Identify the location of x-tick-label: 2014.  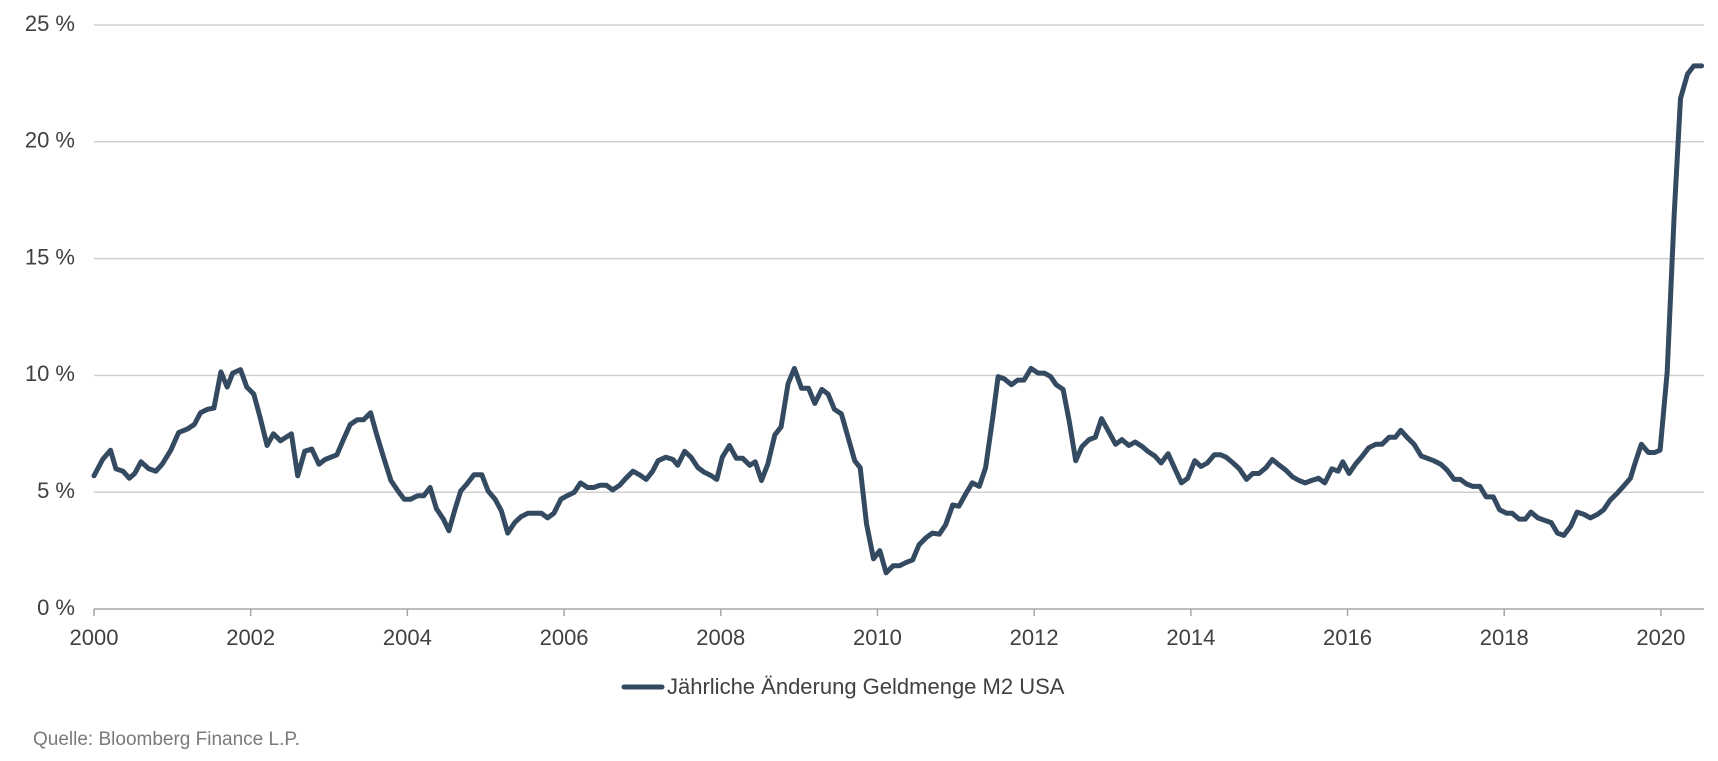
(1190, 637).